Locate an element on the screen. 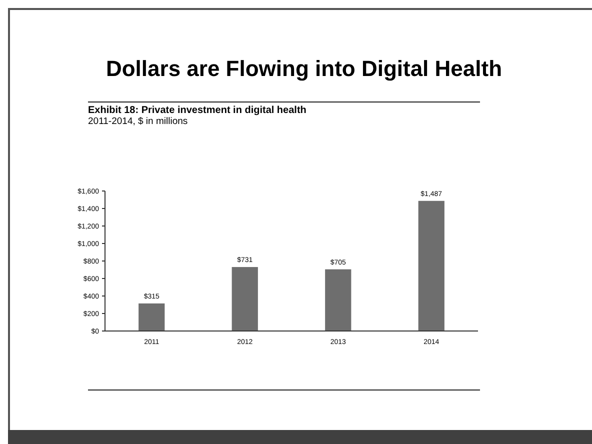 The width and height of the screenshot is (592, 444). chart-subtitle: Exhibit 18: Private investment in digital health 2011-2014, $ in millions is located at coordinates (197, 116).